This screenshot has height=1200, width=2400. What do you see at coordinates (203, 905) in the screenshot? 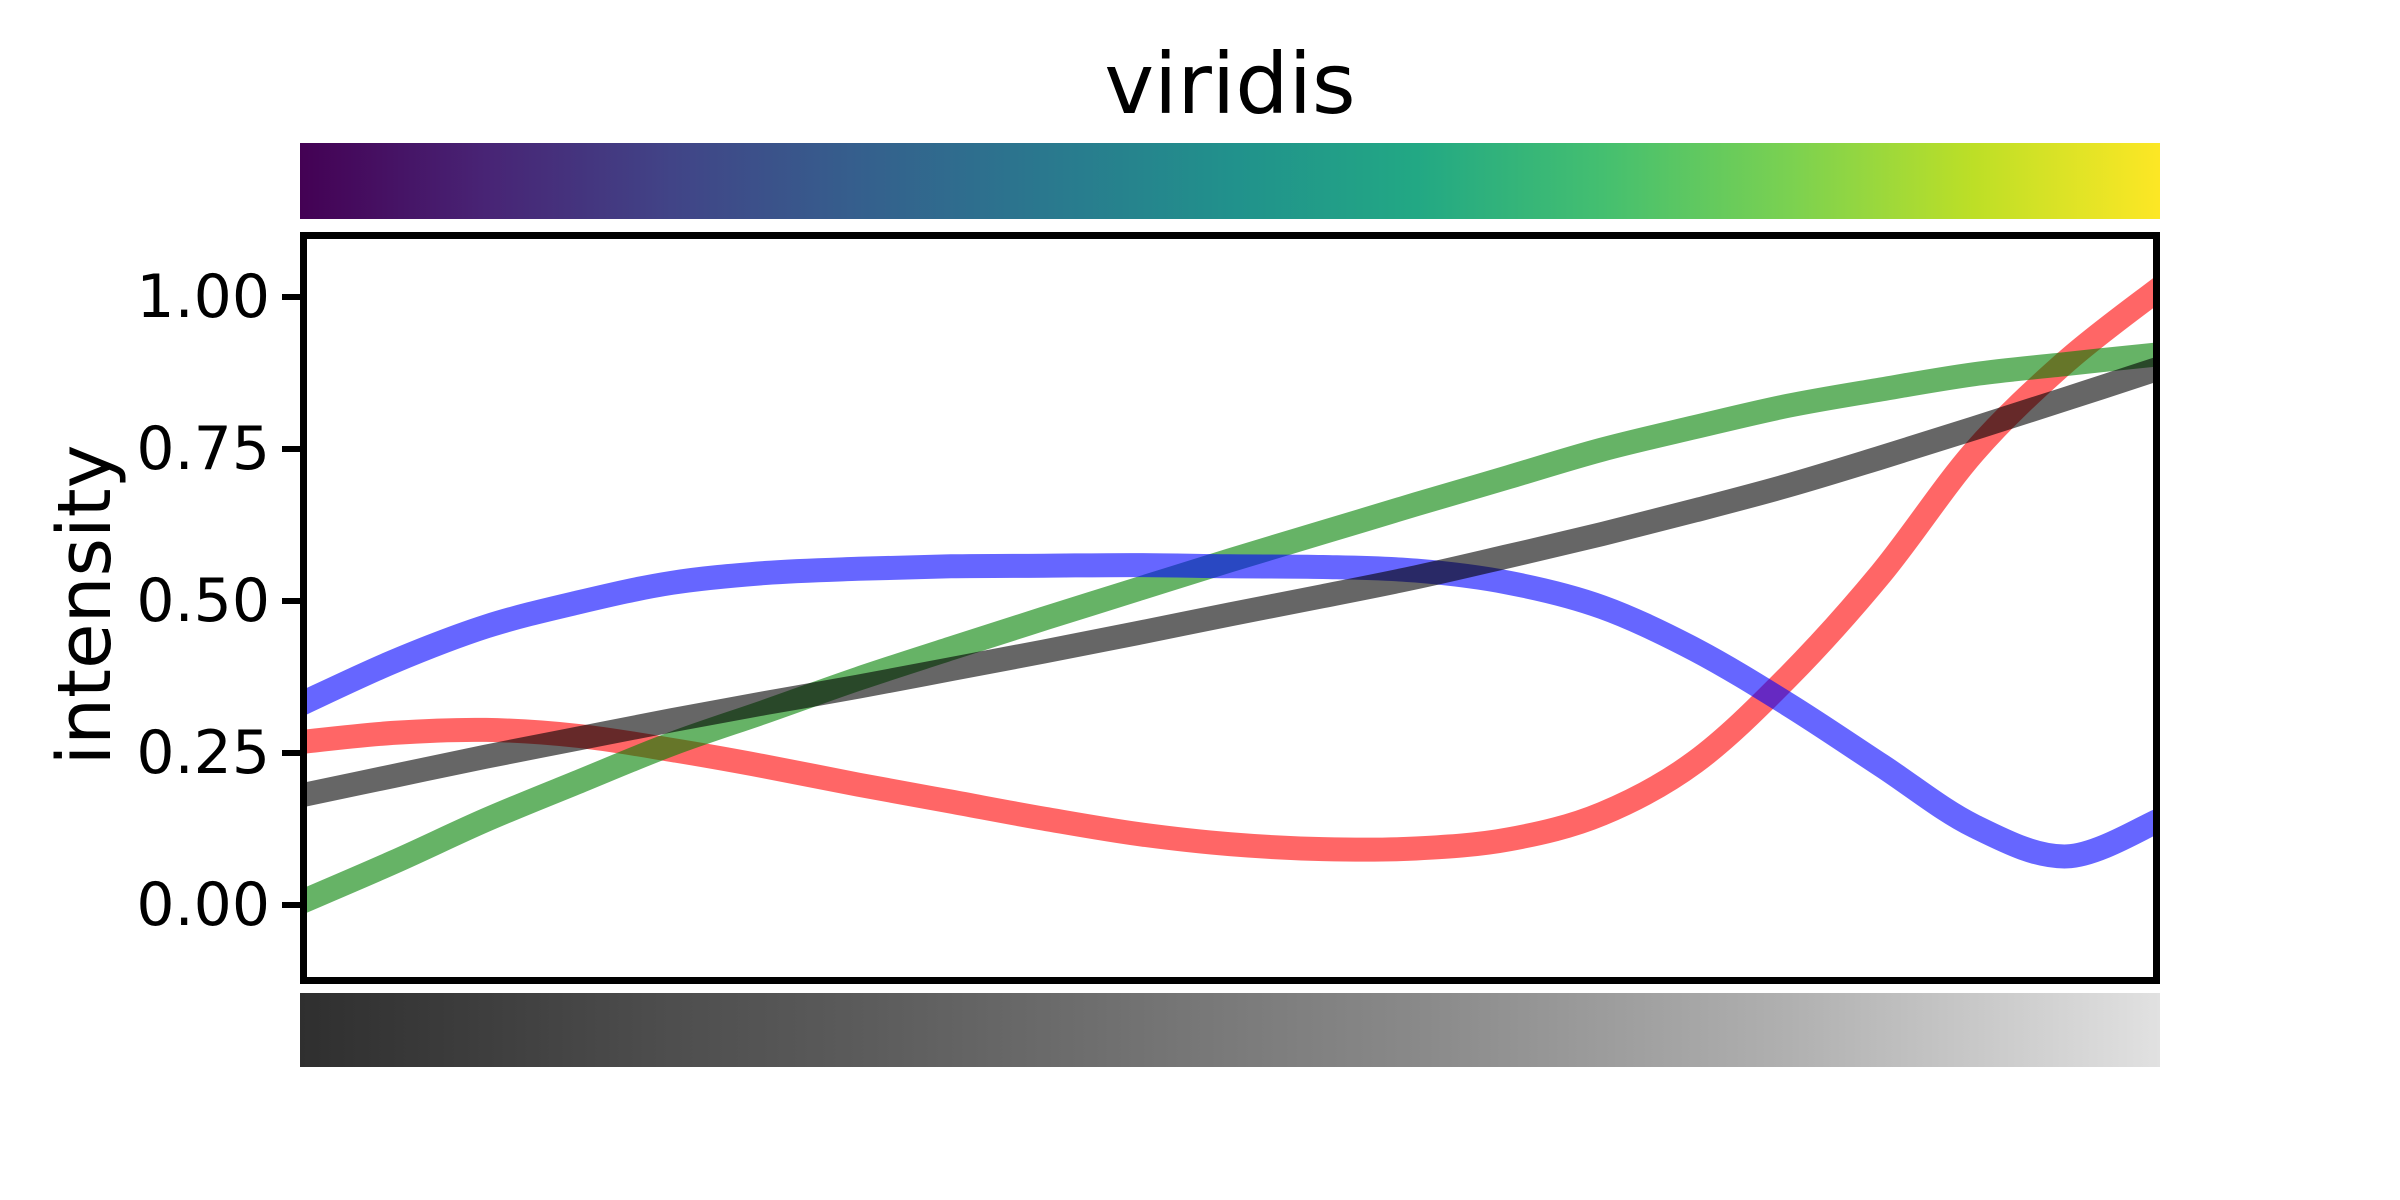
I see `y-tick-label: 0.00` at bounding box center [203, 905].